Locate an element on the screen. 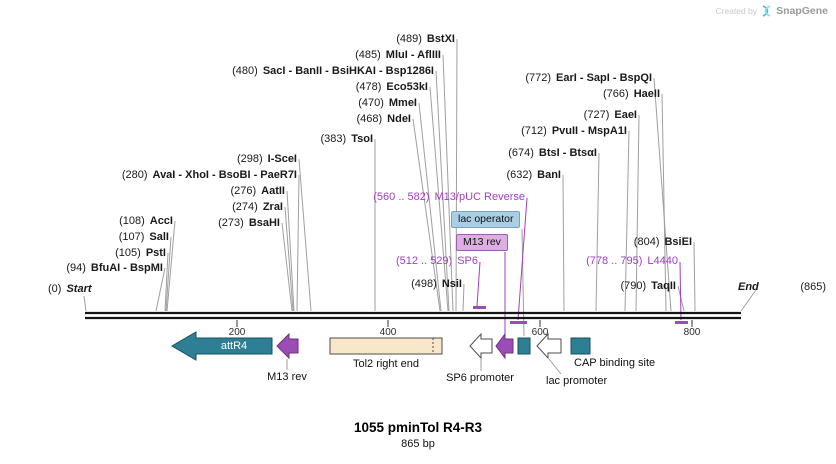  enzyme-label: (674) BtsI - BtsαI is located at coordinates (522, 153).